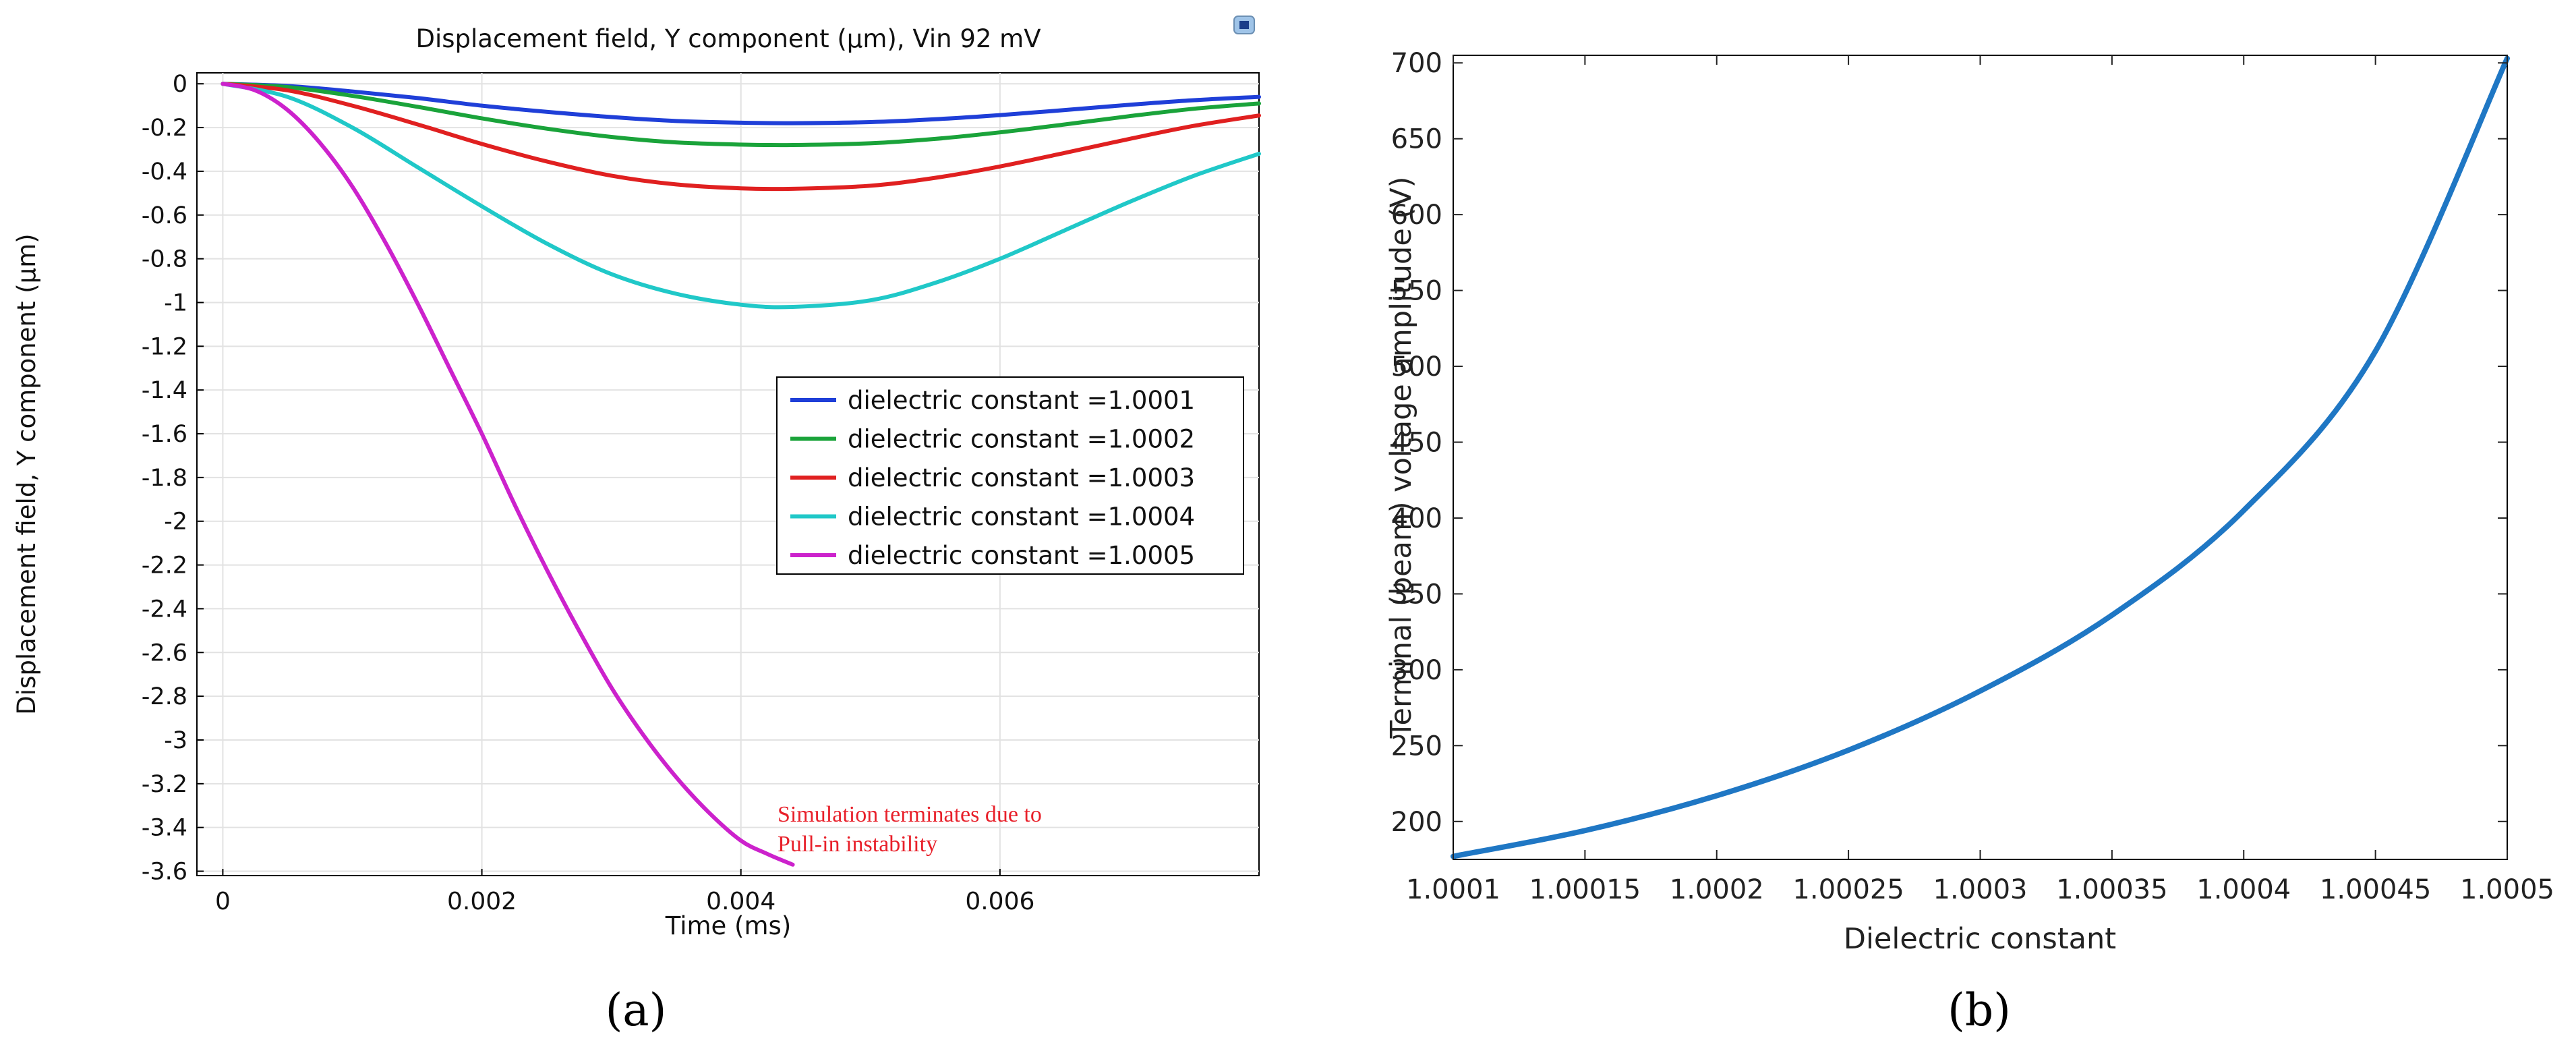 Image resolution: width=2576 pixels, height=1053 pixels. What do you see at coordinates (164, 565) in the screenshot?
I see `chart-a-ytick-label: -2.2` at bounding box center [164, 565].